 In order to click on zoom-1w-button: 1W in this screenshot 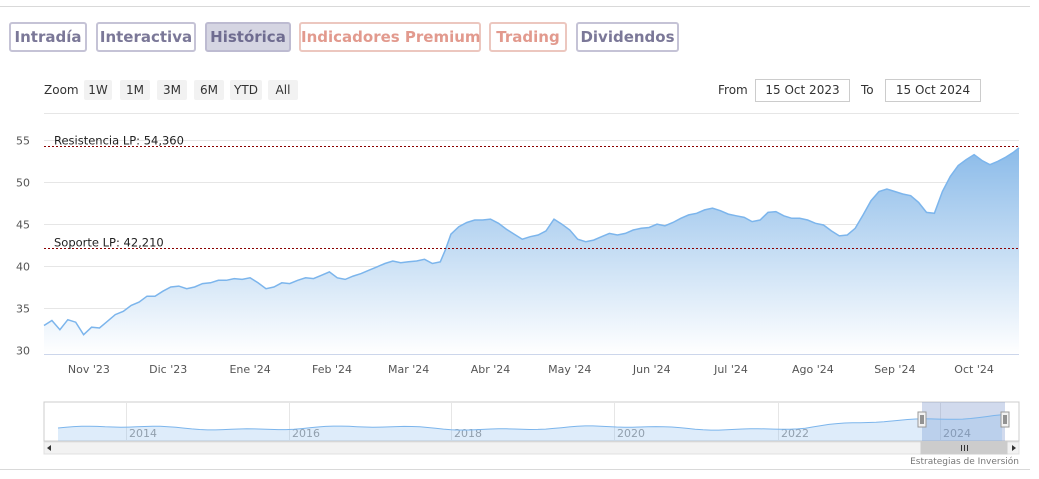, I will do `click(98, 90)`.